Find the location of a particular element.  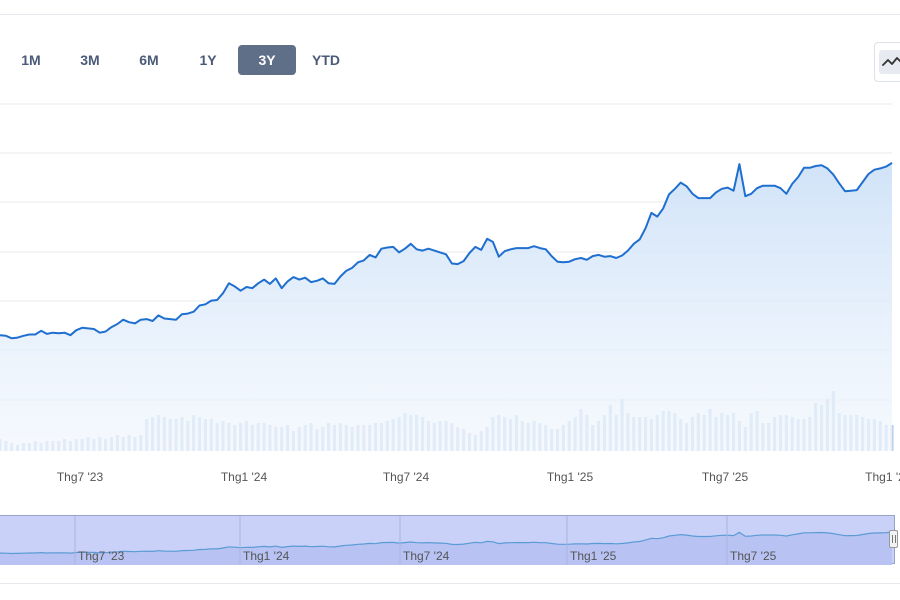

navigator-tick-label: Thg7 '25 is located at coordinates (753, 556).